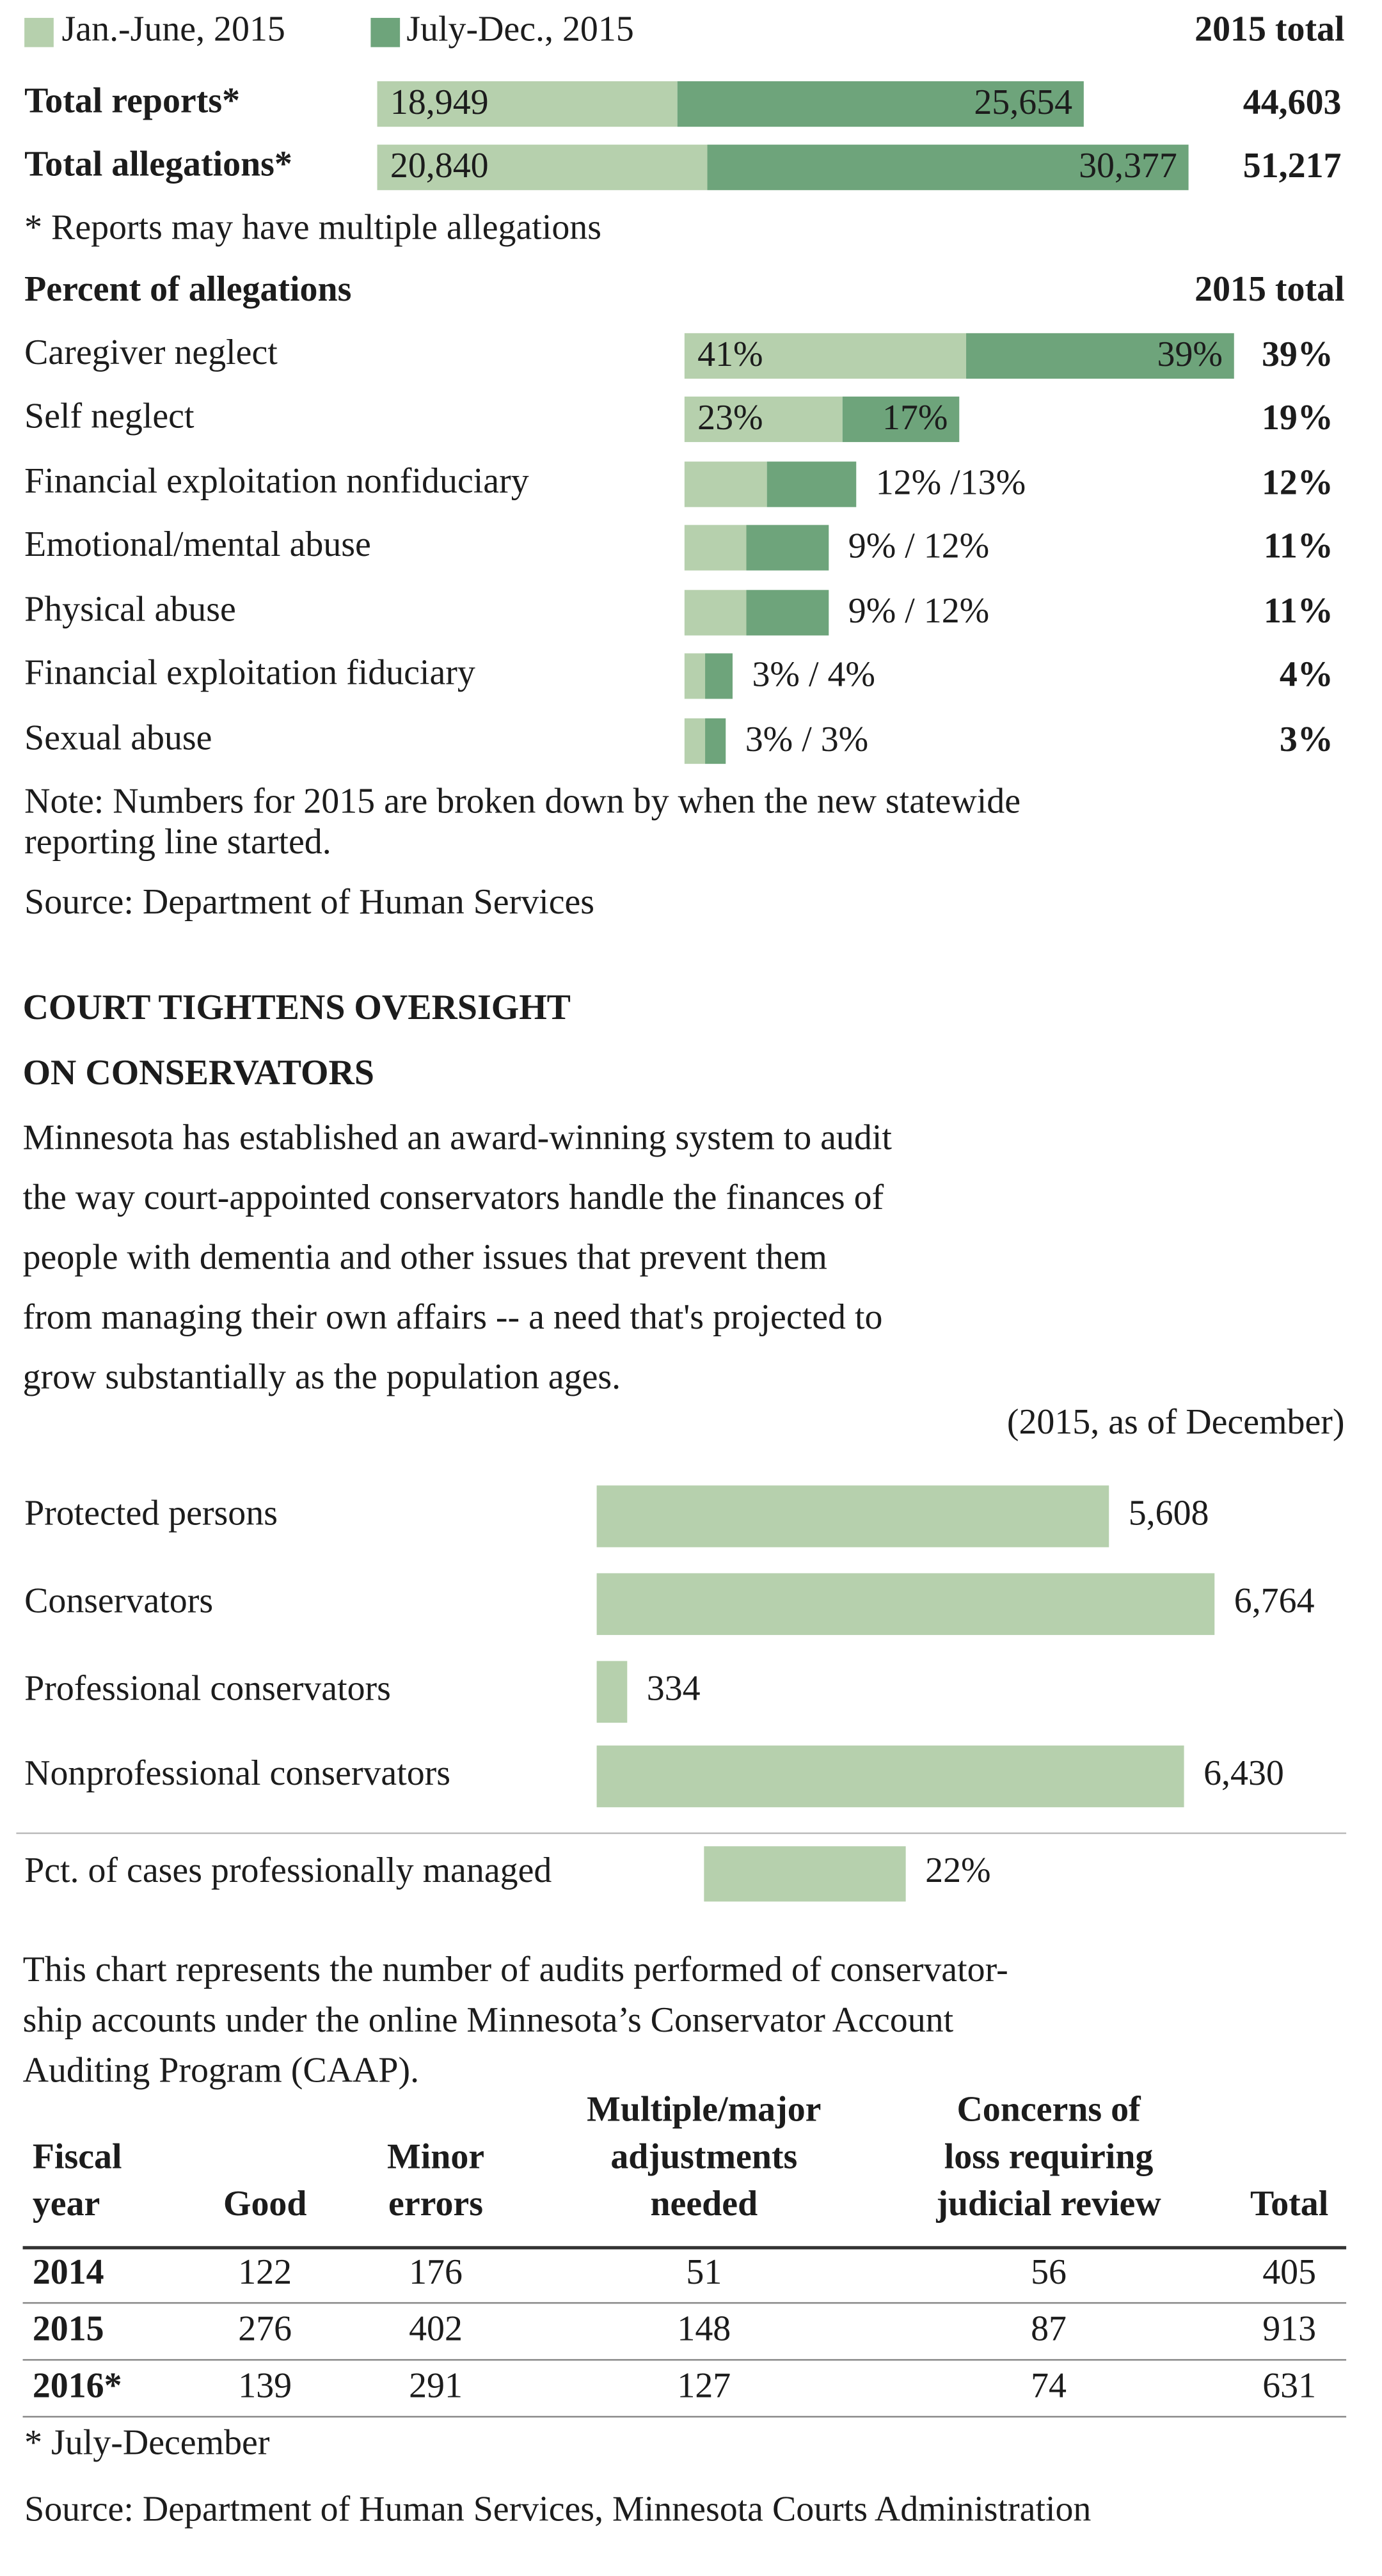  What do you see at coordinates (1297, 482) in the screenshot?
I see `total-label: 12%` at bounding box center [1297, 482].